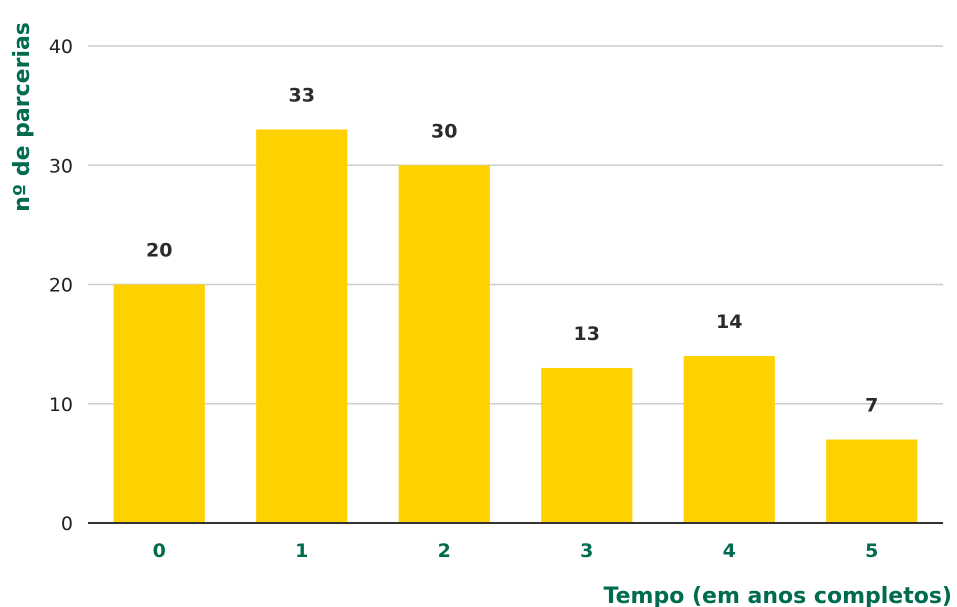  What do you see at coordinates (302, 95) in the screenshot?
I see `data-label: 33` at bounding box center [302, 95].